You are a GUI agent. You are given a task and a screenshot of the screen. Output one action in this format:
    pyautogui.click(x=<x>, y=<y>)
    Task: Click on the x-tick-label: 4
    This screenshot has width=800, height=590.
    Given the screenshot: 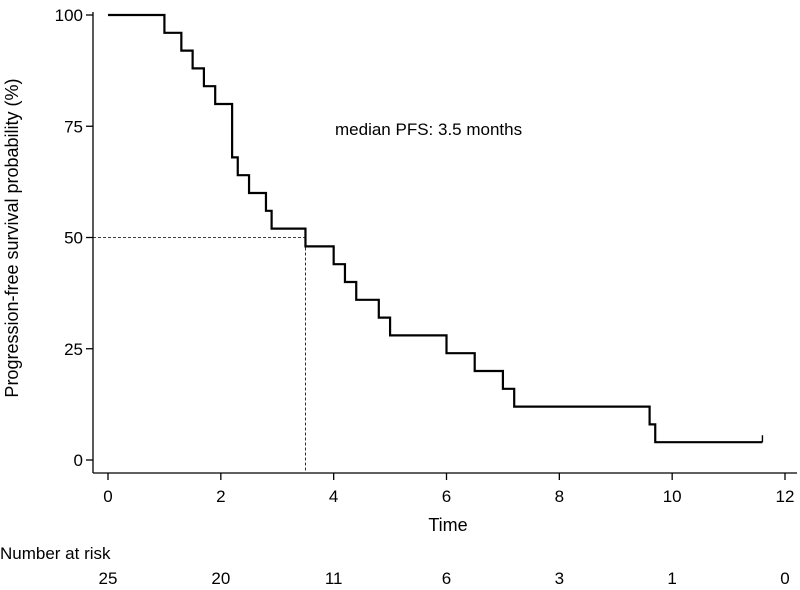 What is the action you would take?
    pyautogui.click(x=333, y=496)
    